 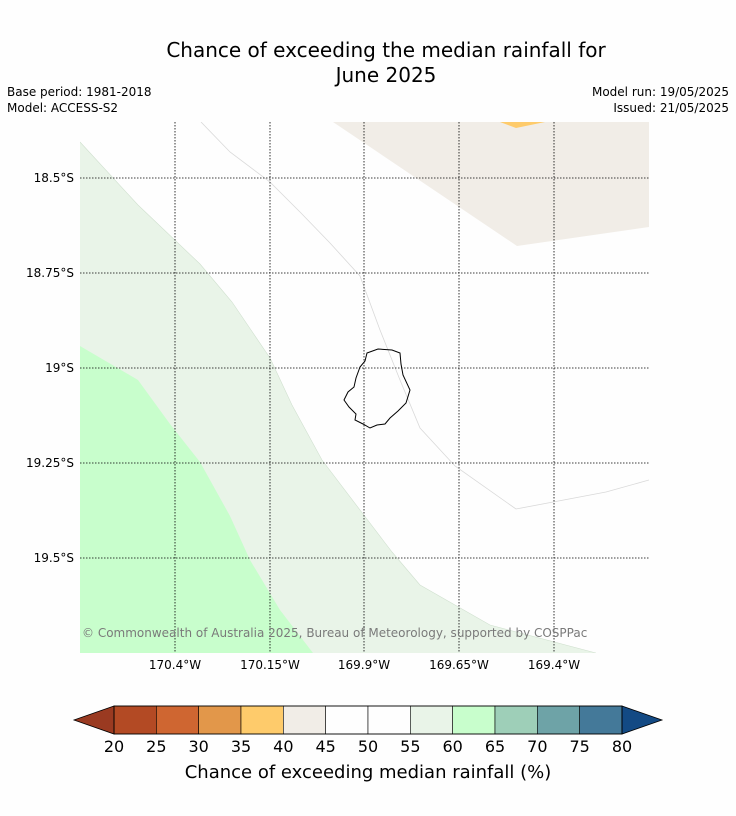 I want to click on island-outline, so click(x=377, y=388).